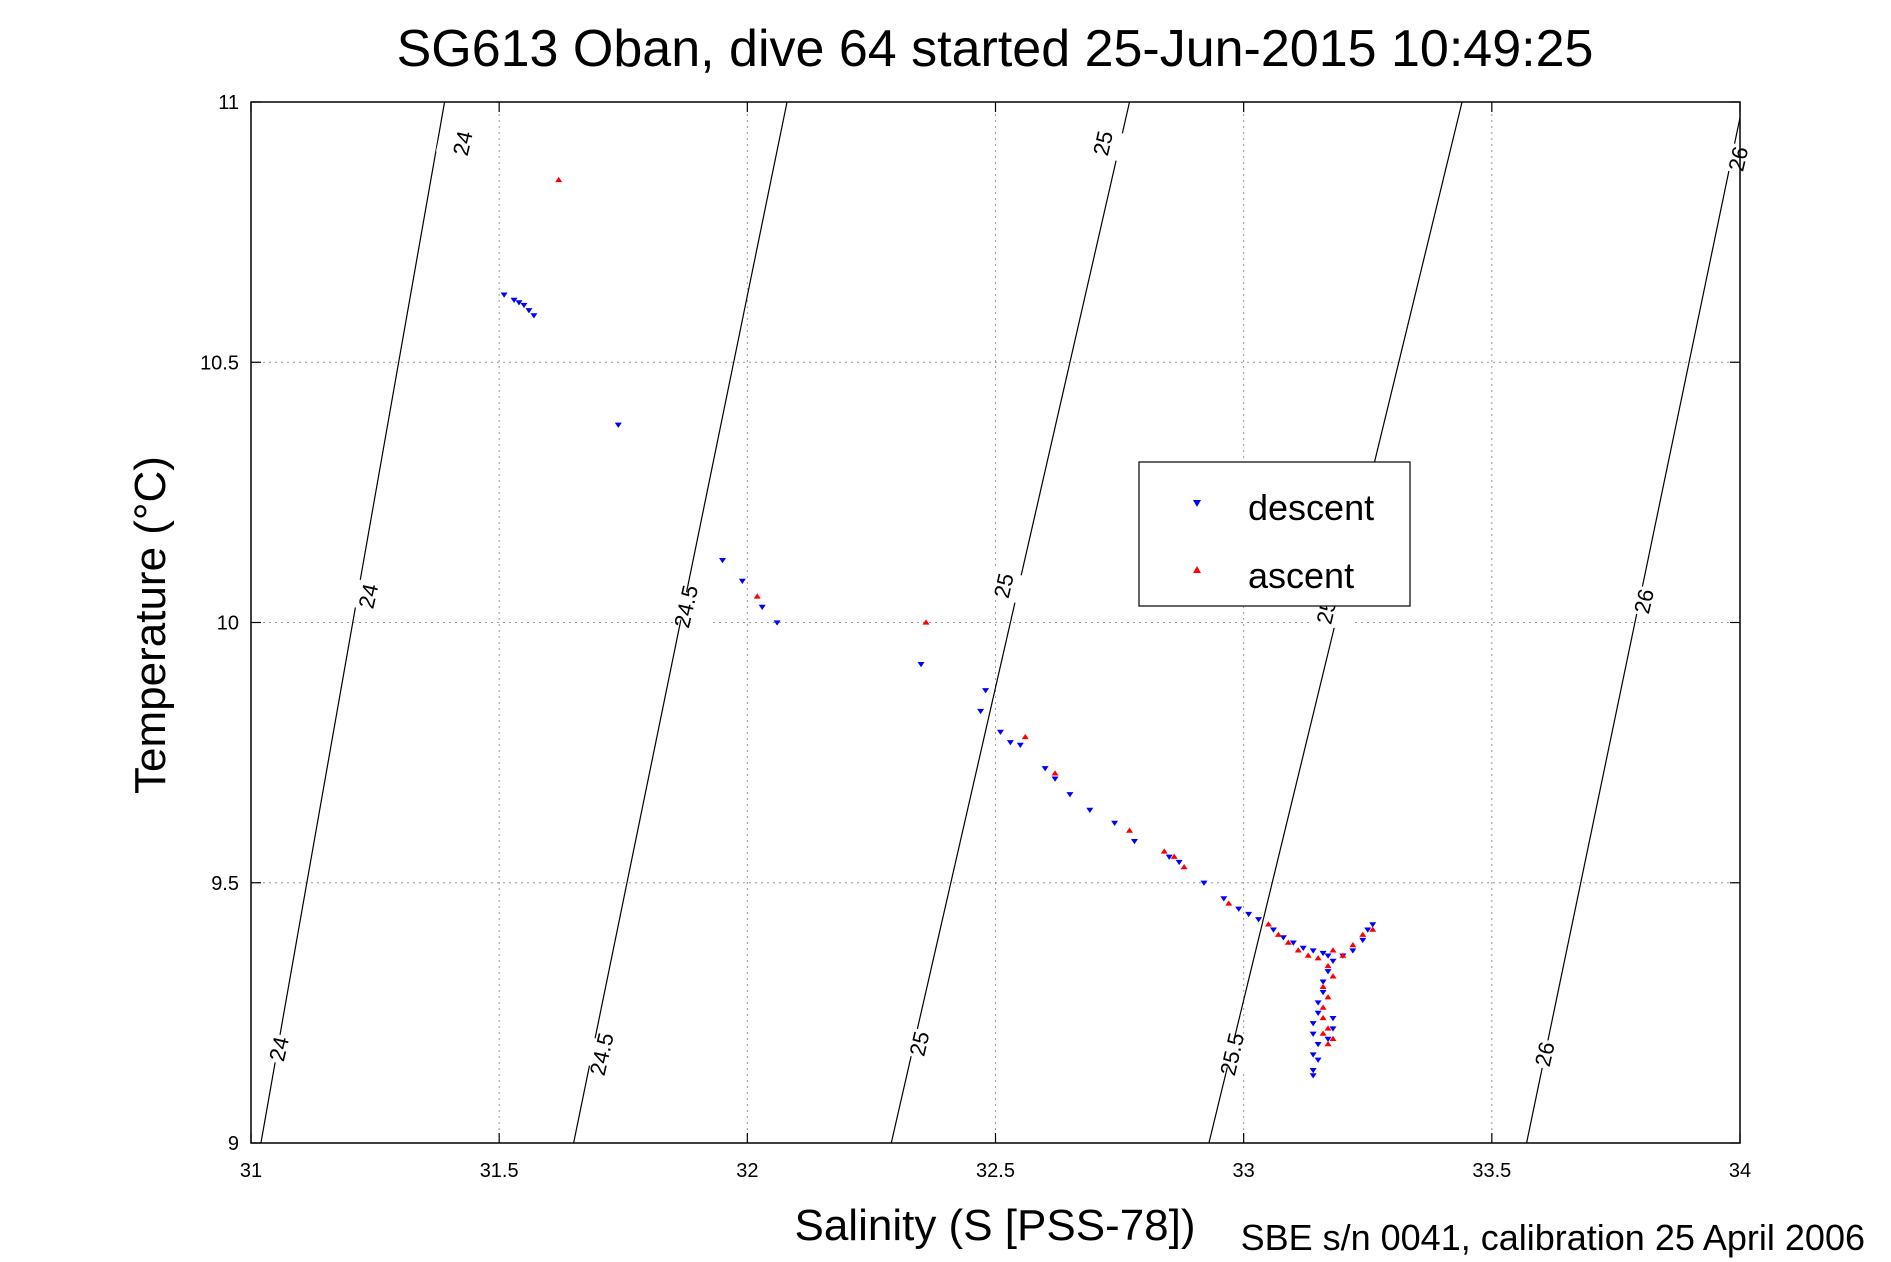  Describe the element at coordinates (1311, 507) in the screenshot. I see `legend-label-descent: descent` at that location.